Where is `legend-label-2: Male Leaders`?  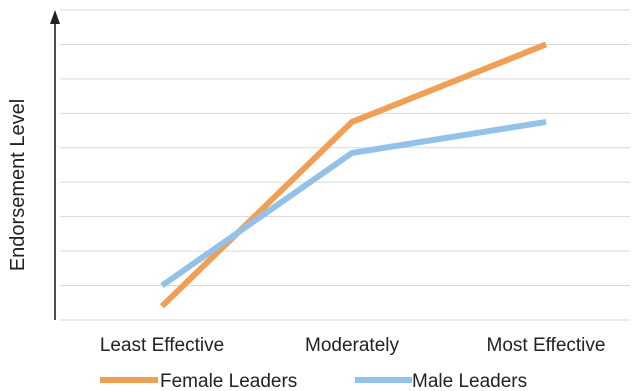
legend-label-2: Male Leaders is located at coordinates (469, 381).